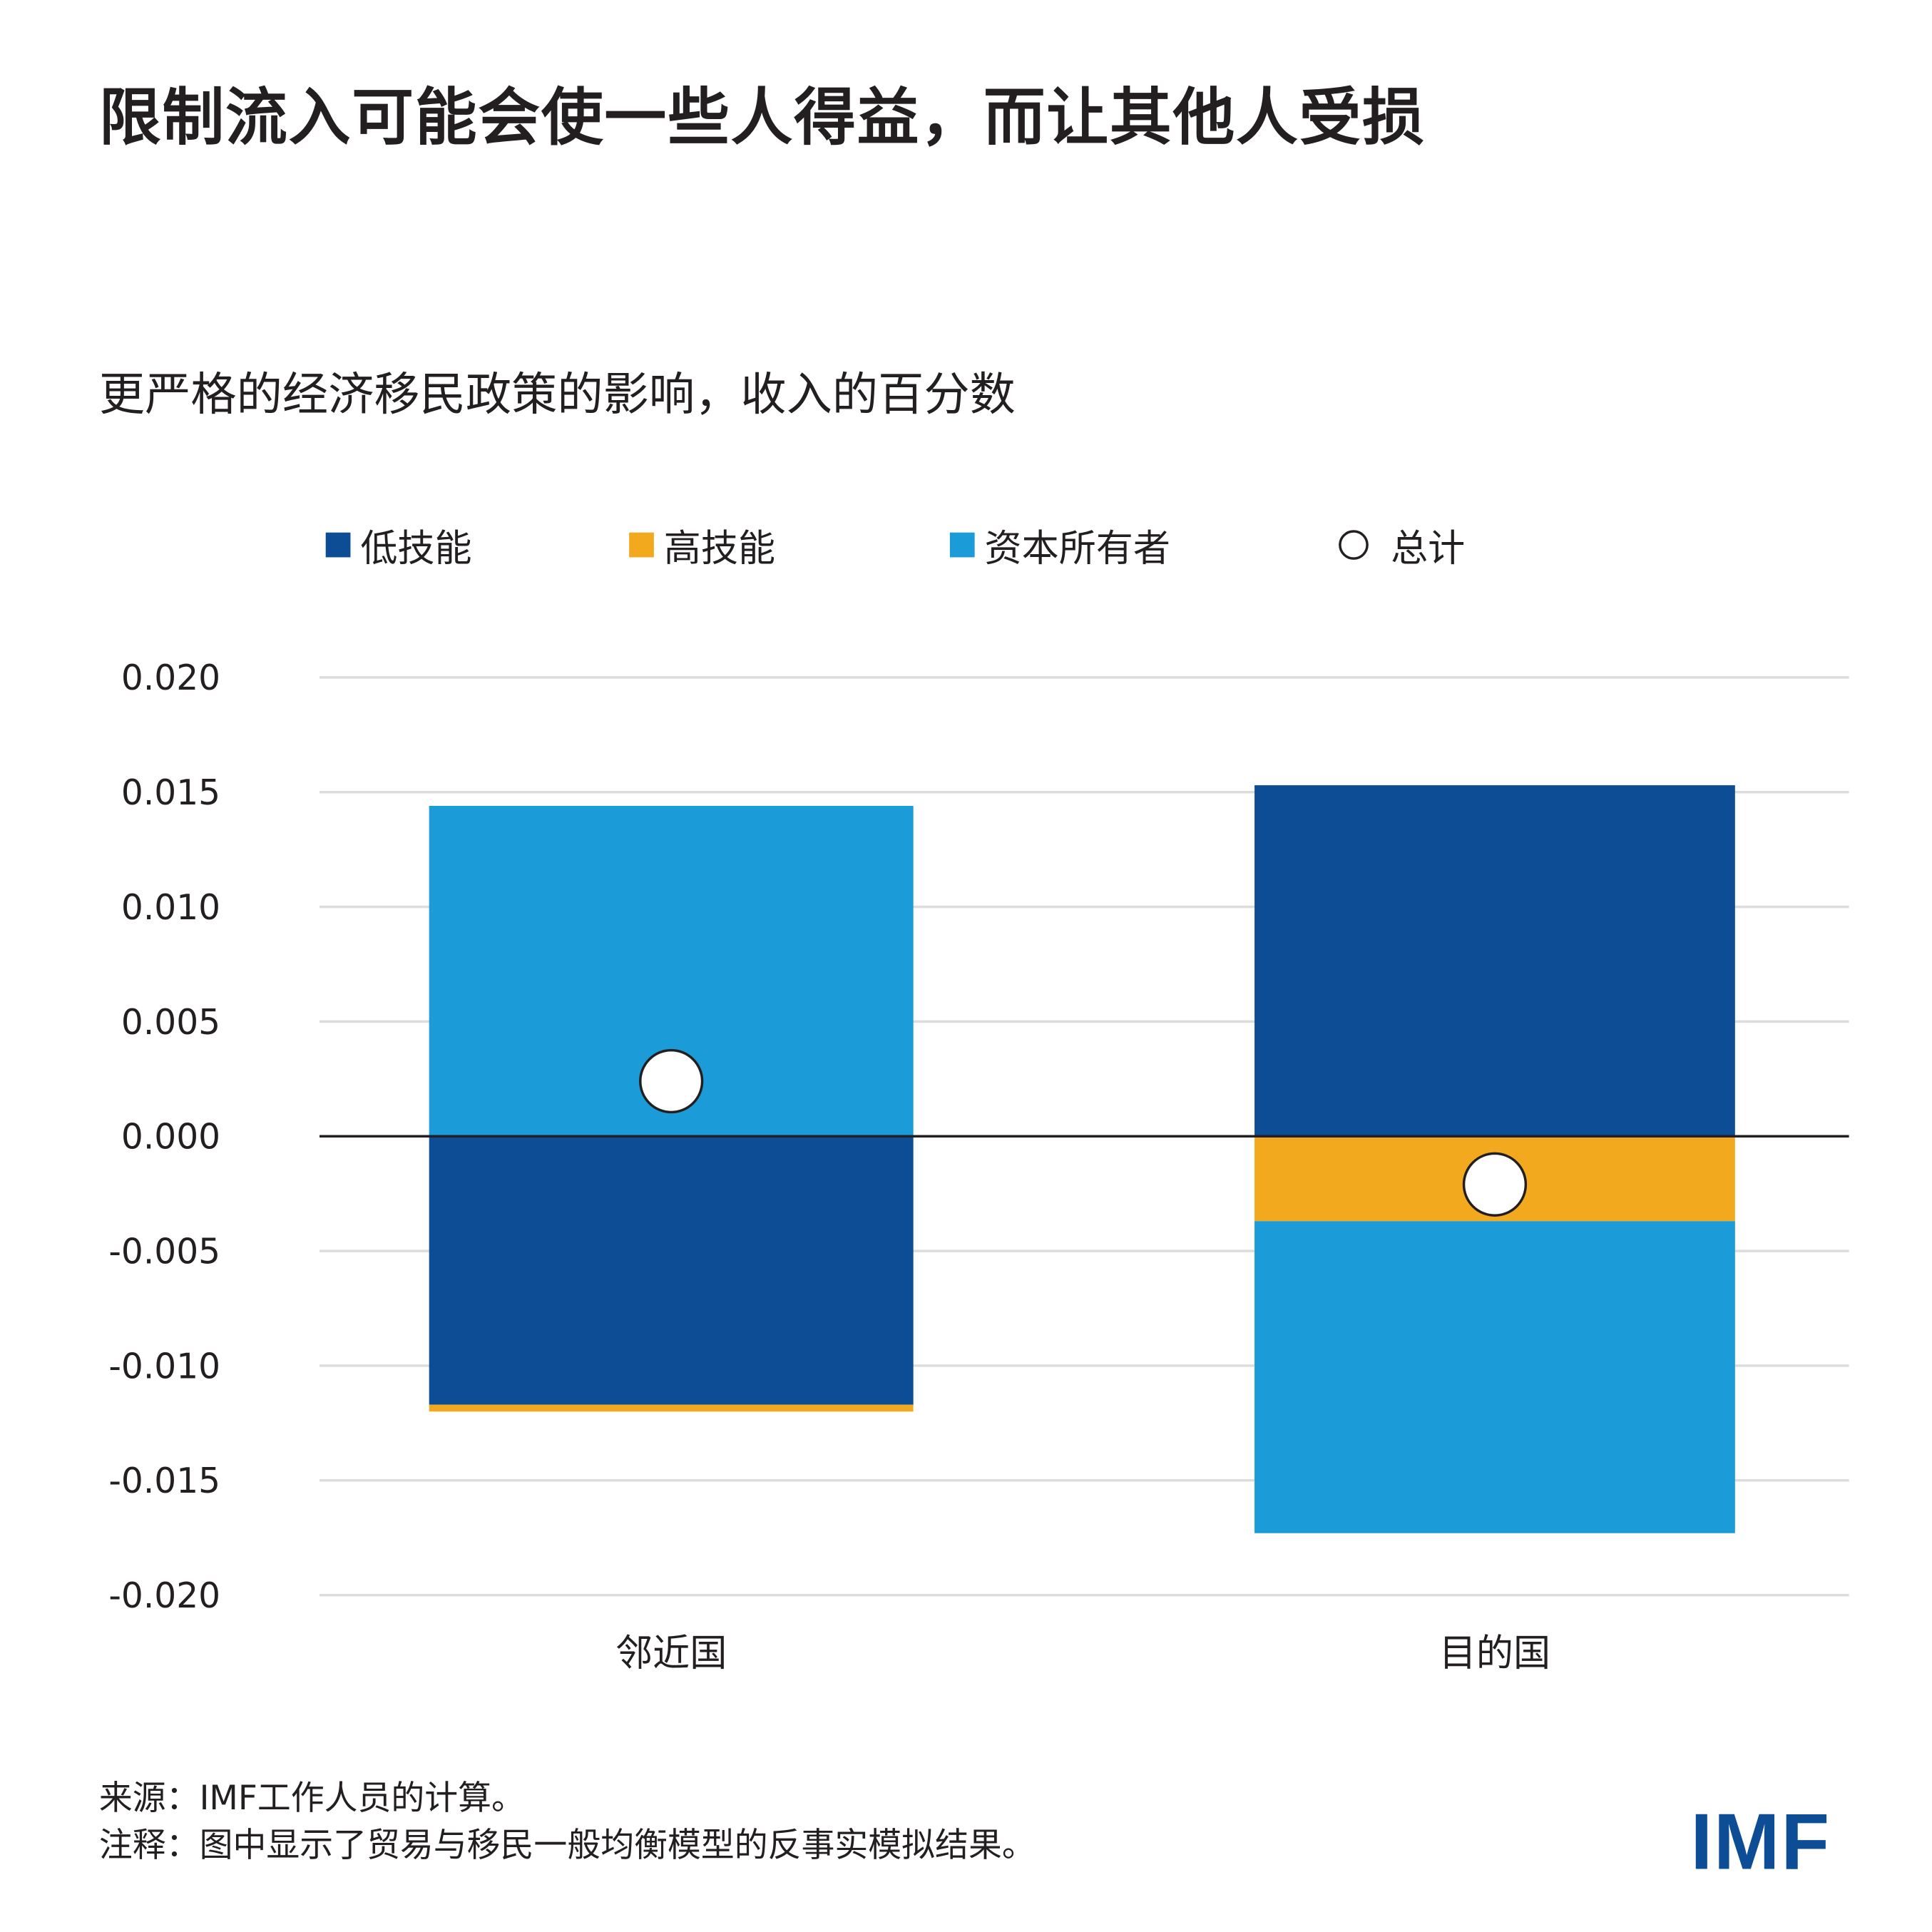 This screenshot has height=1932, width=1932. I want to click on legend-label: 总计, so click(1429, 549).